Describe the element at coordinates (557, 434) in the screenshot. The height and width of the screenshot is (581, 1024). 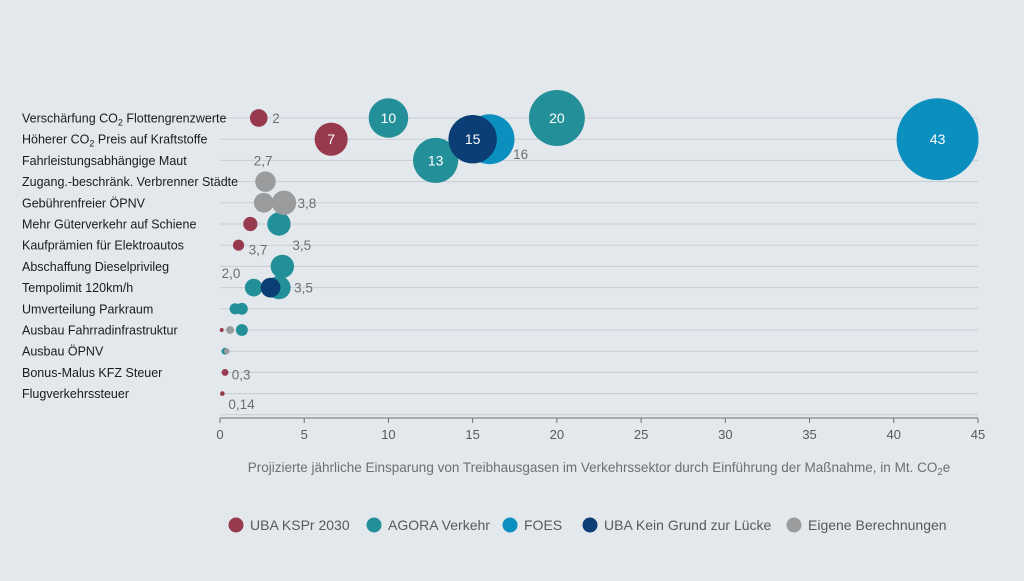
I see `x-tick-label: 20` at that location.